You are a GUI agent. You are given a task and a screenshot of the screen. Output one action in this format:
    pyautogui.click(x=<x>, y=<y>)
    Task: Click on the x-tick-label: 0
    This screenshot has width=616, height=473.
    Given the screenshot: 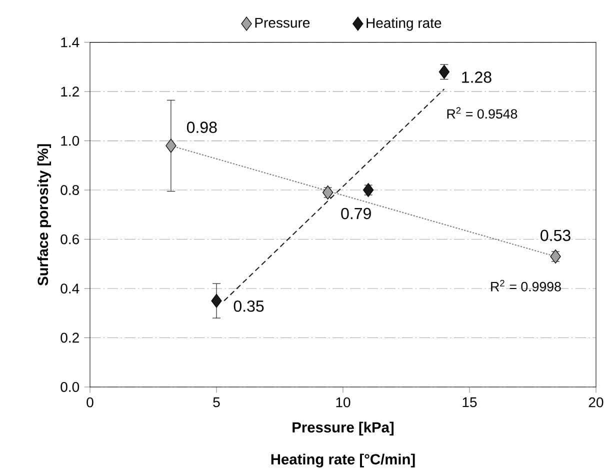 What is the action you would take?
    pyautogui.click(x=90, y=402)
    